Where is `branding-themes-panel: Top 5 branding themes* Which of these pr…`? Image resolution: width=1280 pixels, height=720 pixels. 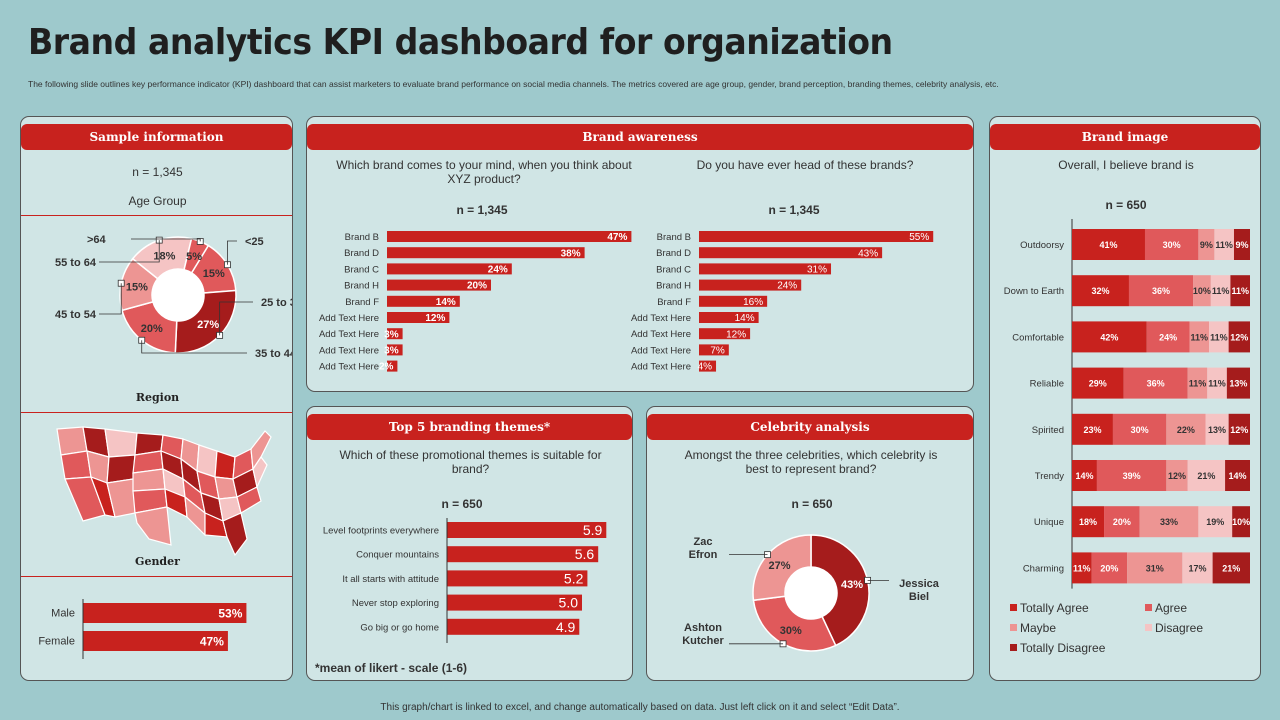
branding-themes-panel: Top 5 branding themes* Which of these pr… is located at coordinates (469, 543).